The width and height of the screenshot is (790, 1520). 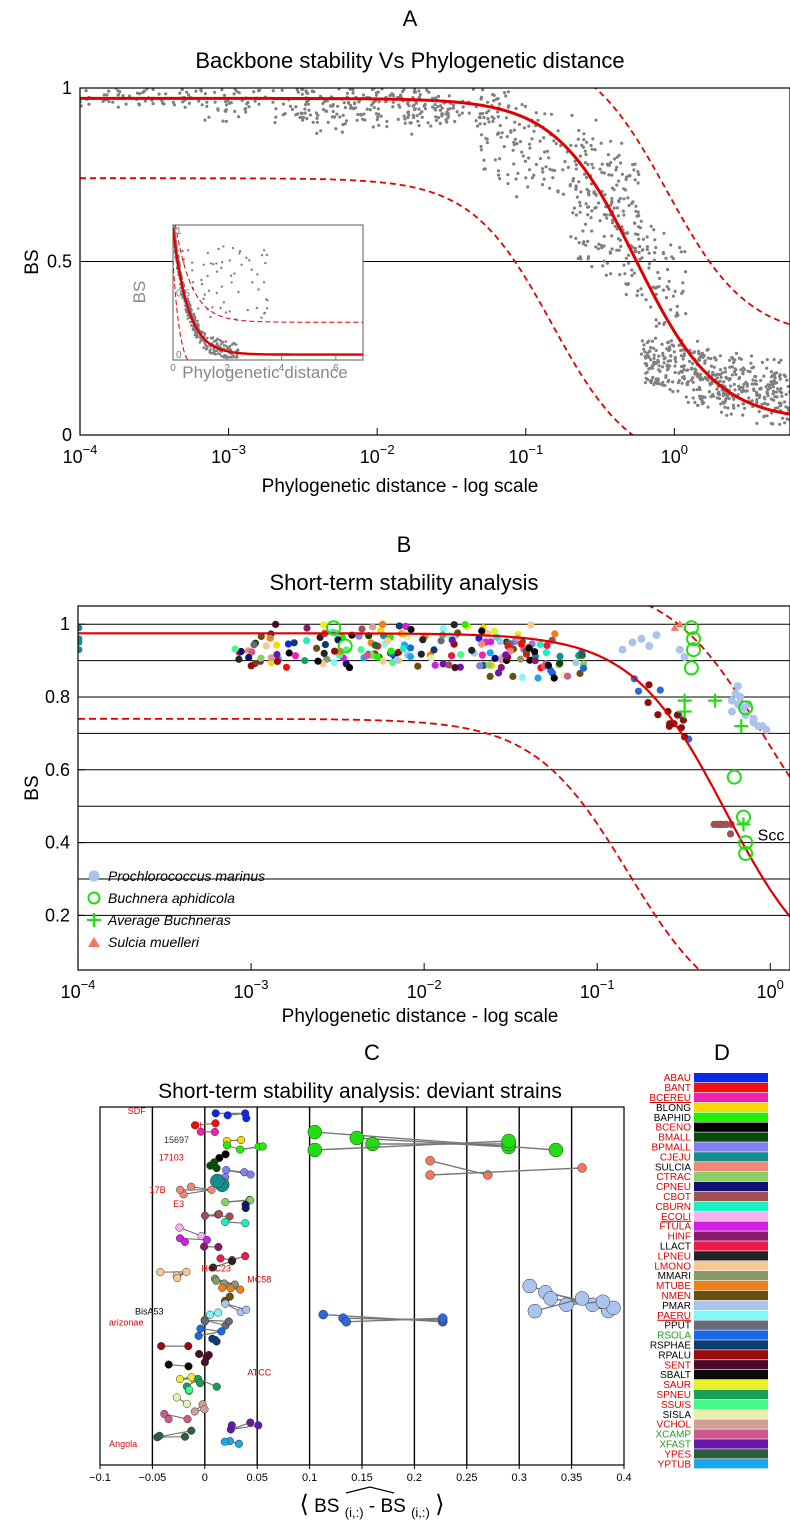 I want to click on panel-a-inset-xlabel: Phylogenetic distance, so click(x=264, y=372).